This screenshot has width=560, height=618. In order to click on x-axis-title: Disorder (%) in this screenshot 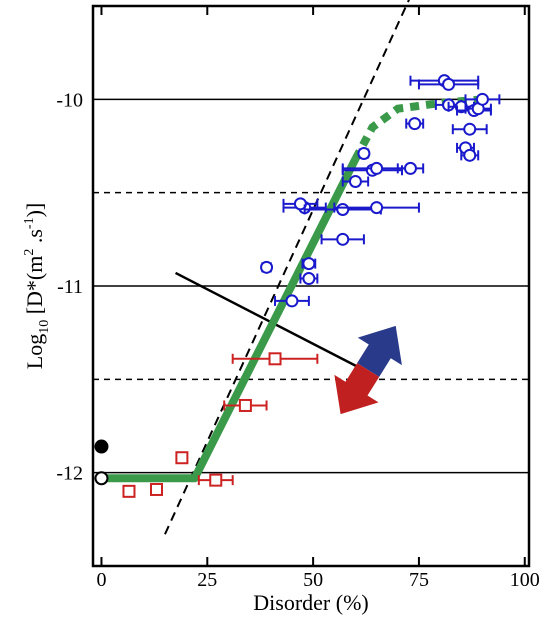, I will do `click(310, 602)`.